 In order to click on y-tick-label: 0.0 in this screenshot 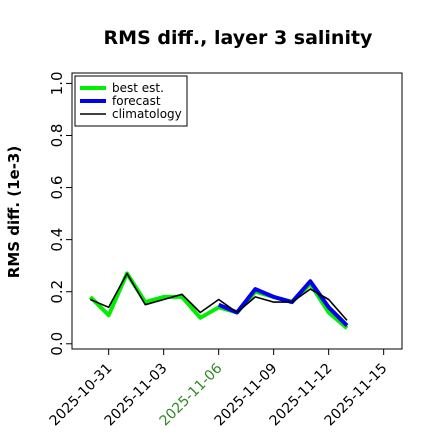, I will do `click(57, 344)`.